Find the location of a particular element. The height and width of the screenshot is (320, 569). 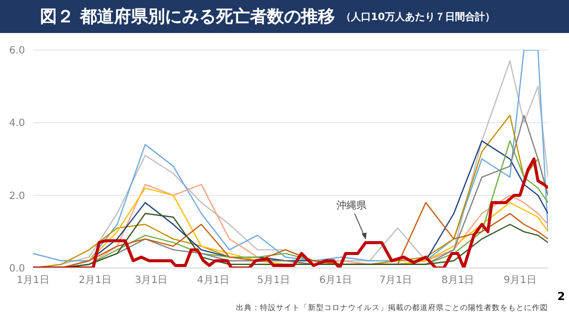

text: 2 is located at coordinates (561, 296).